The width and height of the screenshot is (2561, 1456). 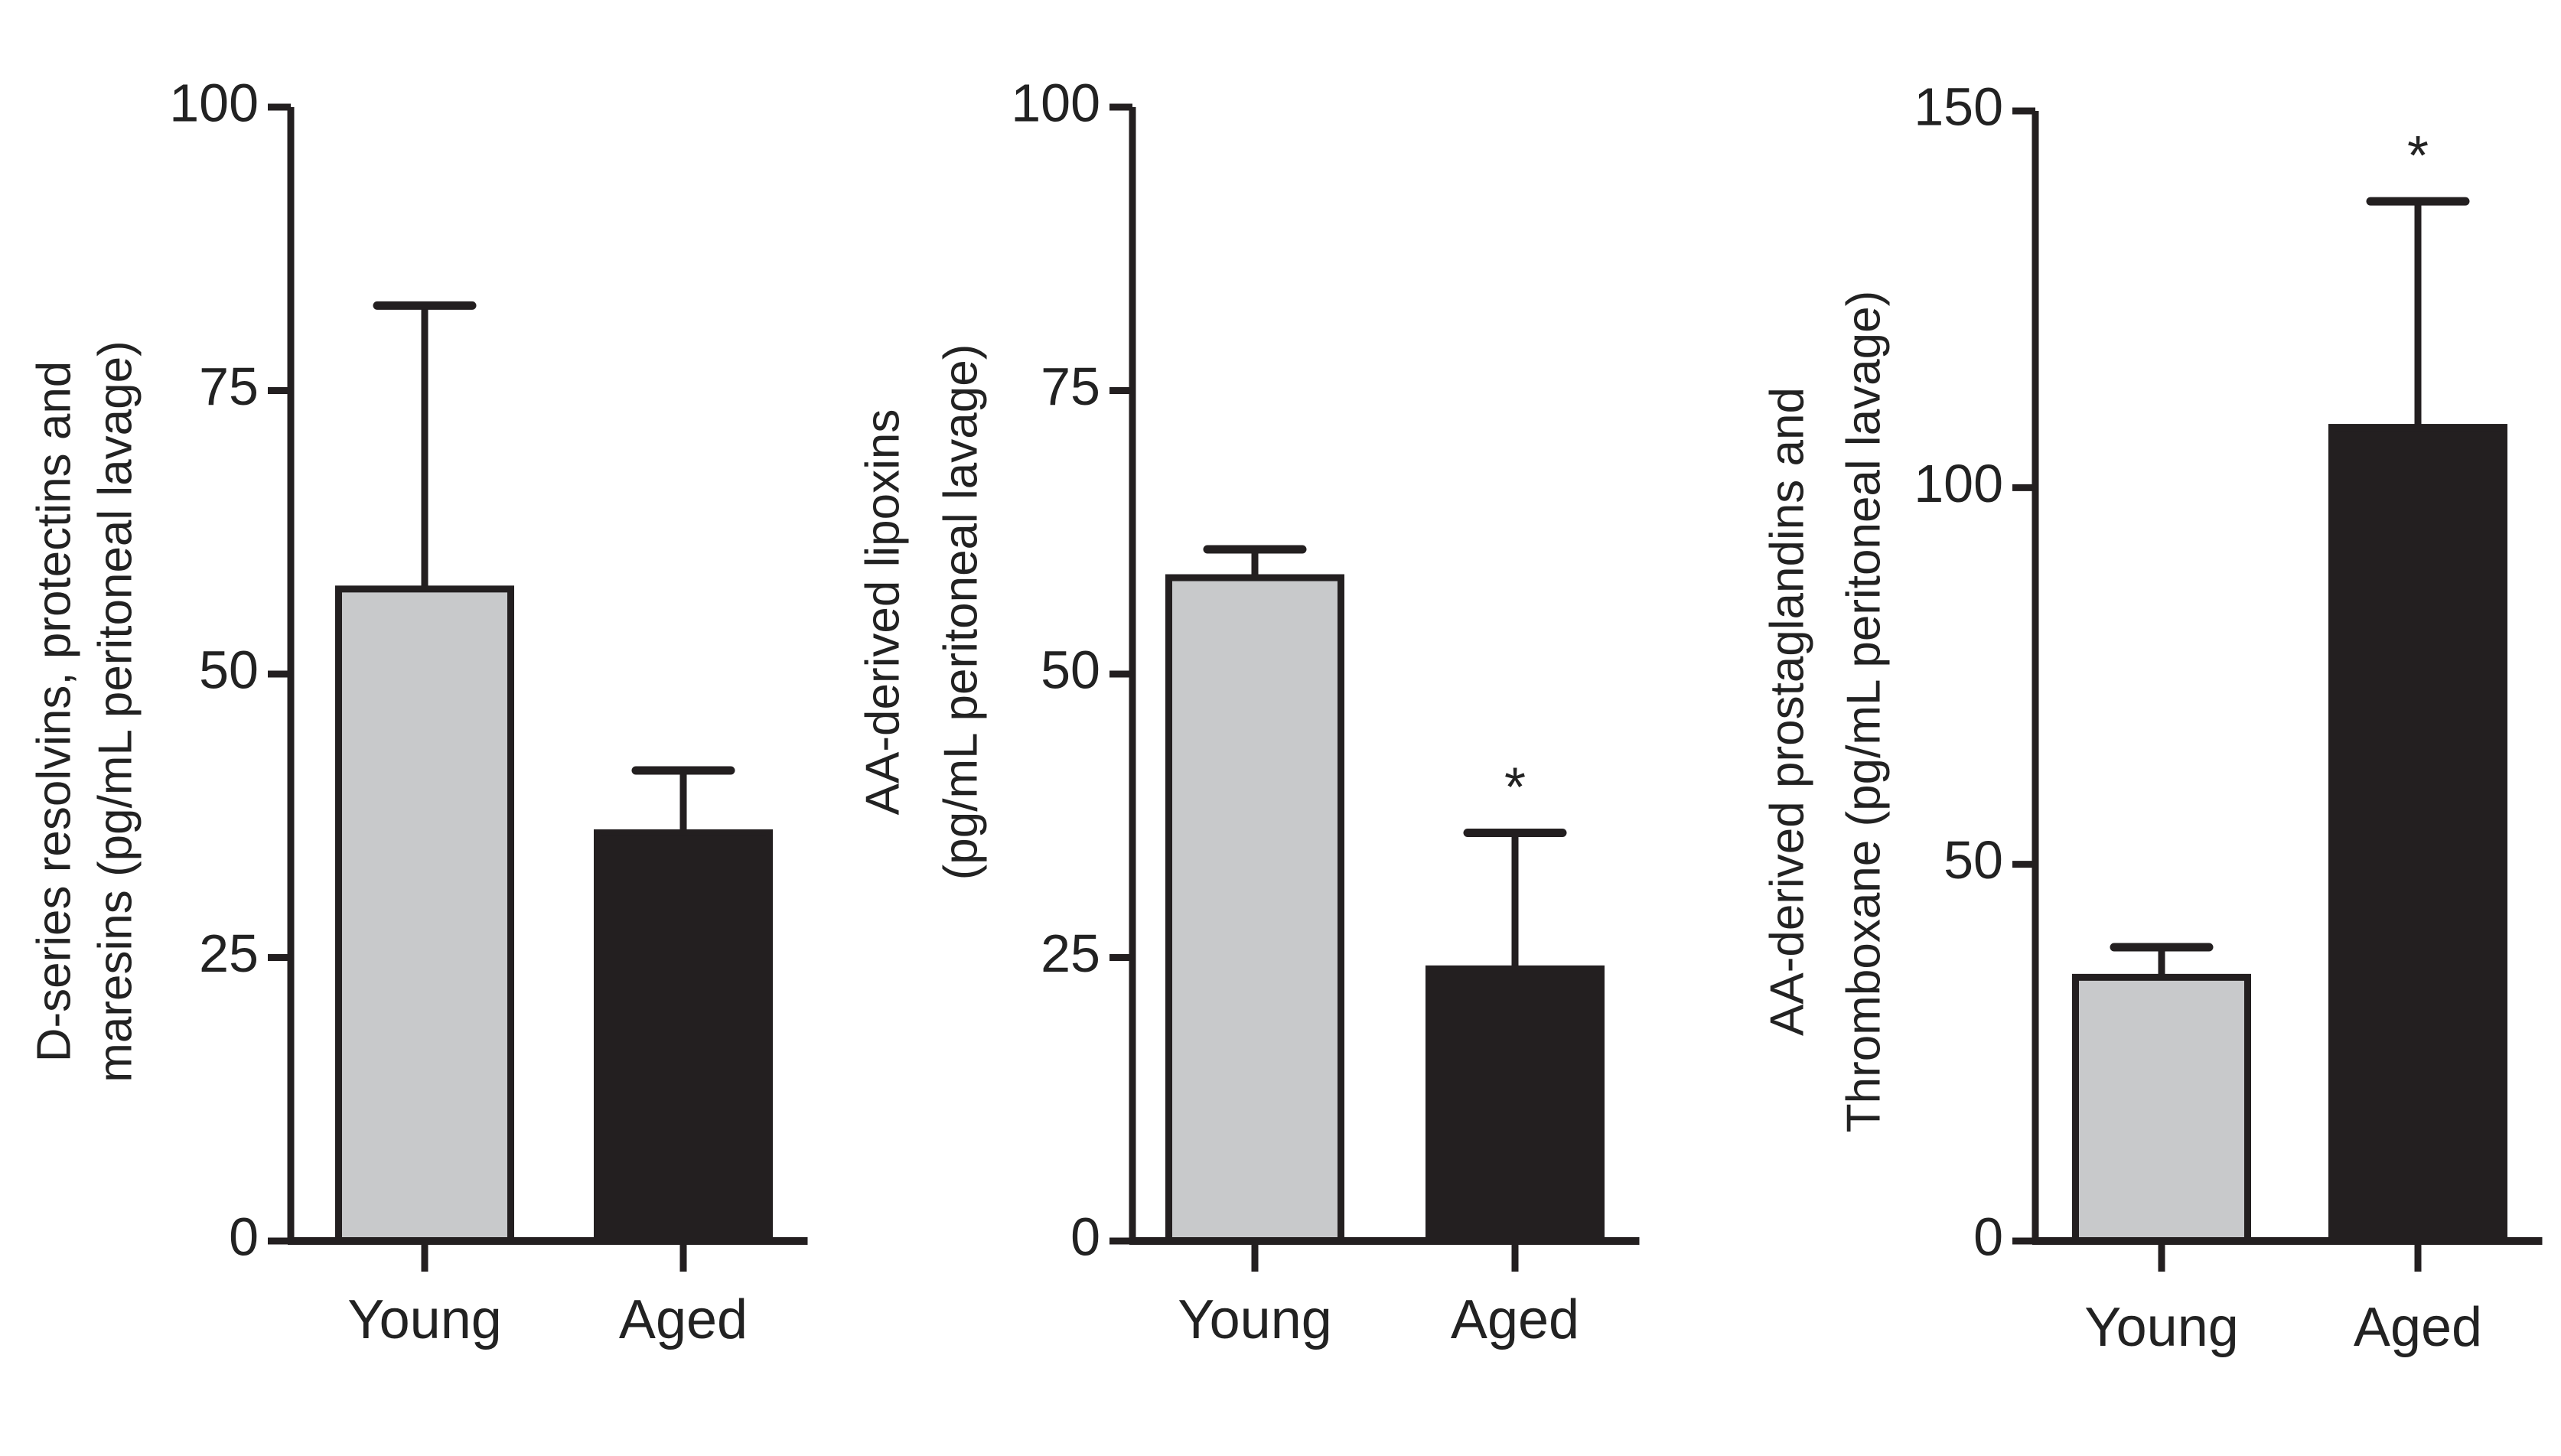 I want to click on y-axis-label-line: maresins (pg/mL peritoneal lavage), so click(x=115, y=711).